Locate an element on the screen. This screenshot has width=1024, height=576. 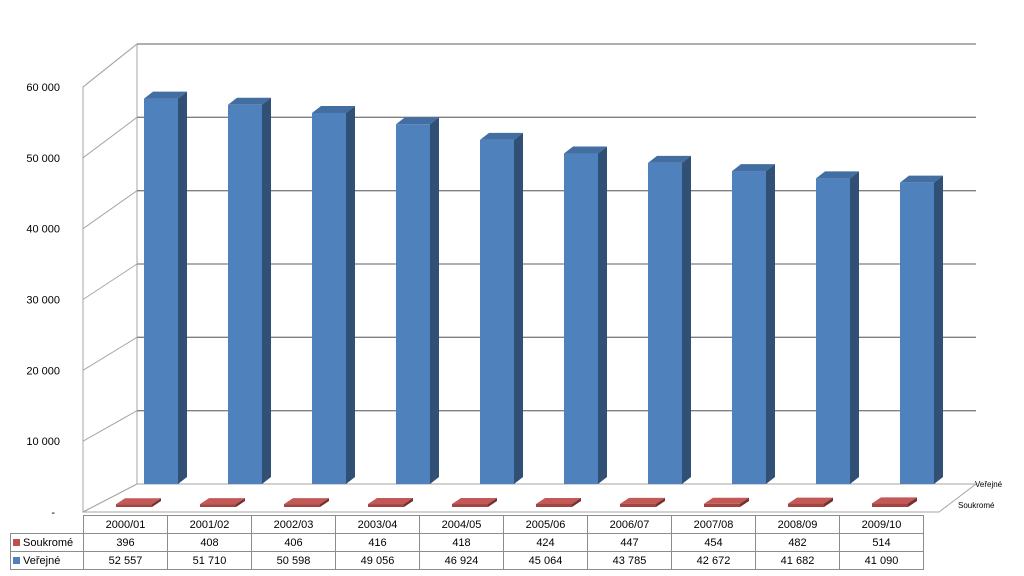
bar-soukrome-2008/09 is located at coordinates (810, 502).